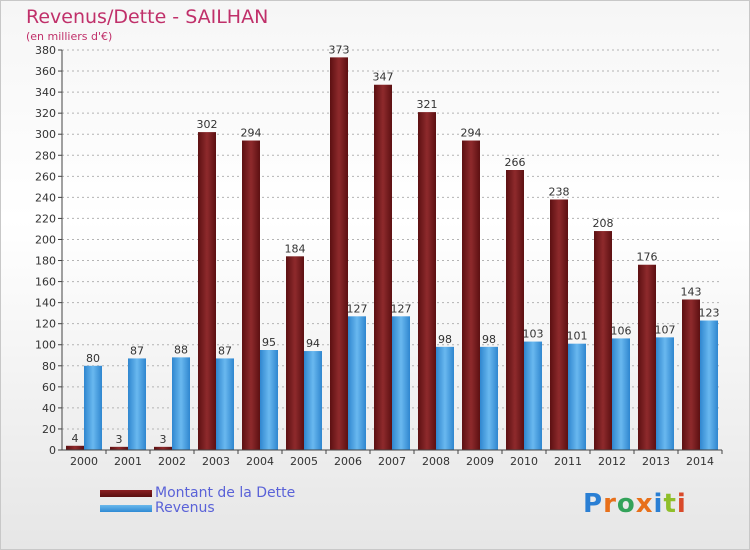  What do you see at coordinates (126, 508) in the screenshot?
I see `legend-swatch-revenus` at bounding box center [126, 508].